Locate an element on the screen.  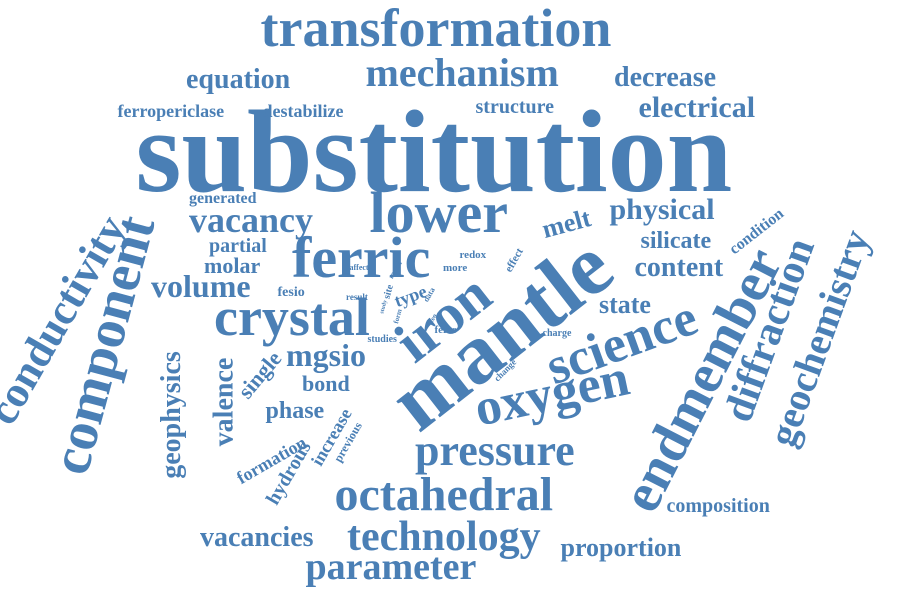
word-substitution: substitution is located at coordinates (434, 151).